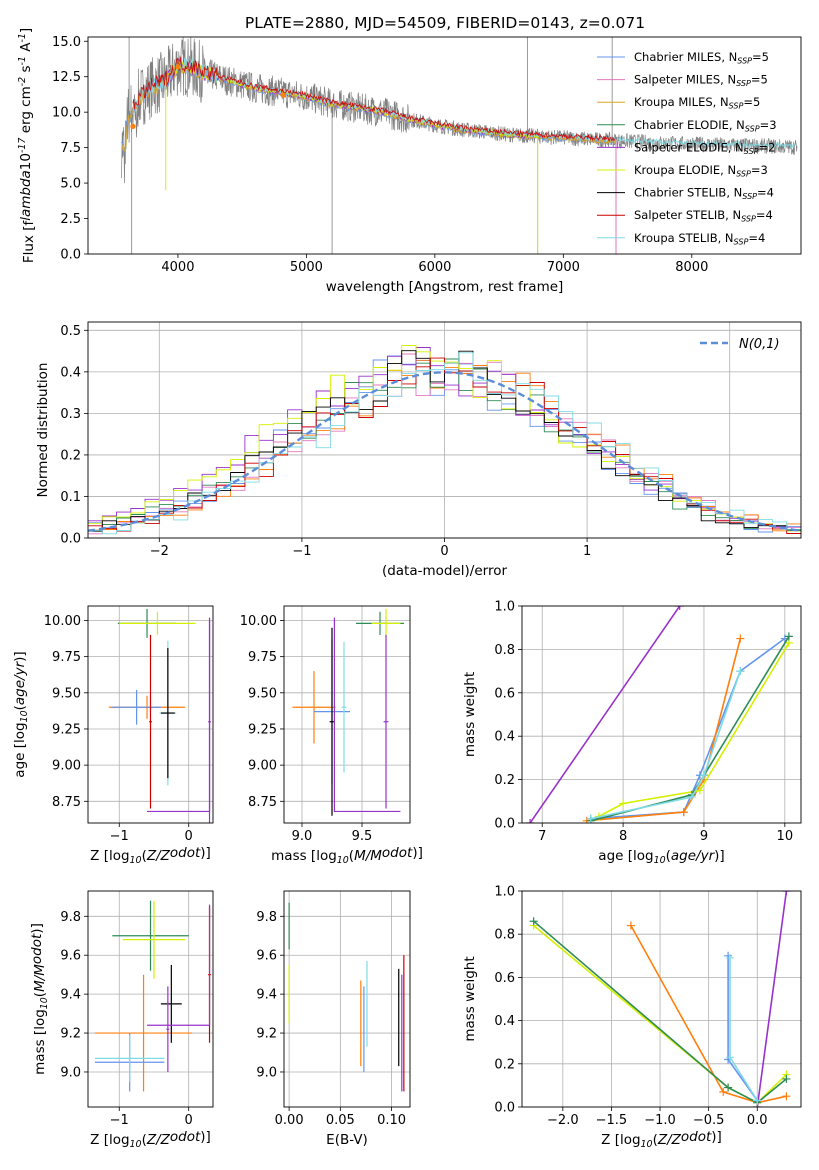 This screenshot has width=819, height=1170. Describe the element at coordinates (759, 344) in the screenshot. I see `legend-entry: N(0,1)` at that location.